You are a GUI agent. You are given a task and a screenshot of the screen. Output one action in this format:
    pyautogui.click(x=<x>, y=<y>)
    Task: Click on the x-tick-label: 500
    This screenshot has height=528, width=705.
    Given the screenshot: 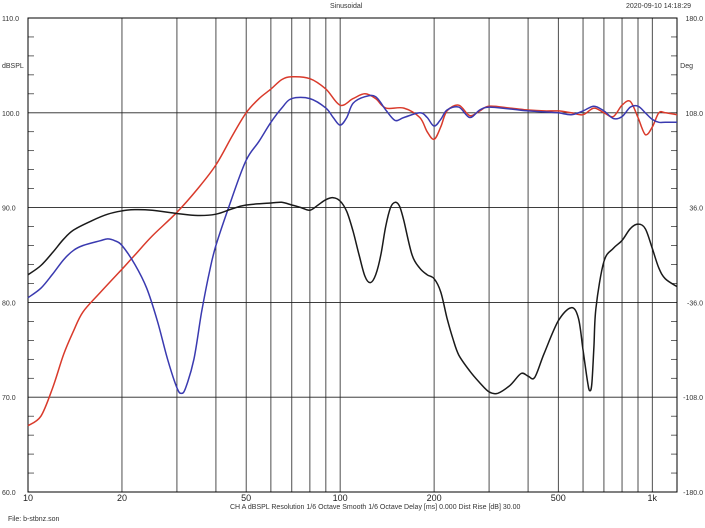 What is the action you would take?
    pyautogui.click(x=558, y=498)
    